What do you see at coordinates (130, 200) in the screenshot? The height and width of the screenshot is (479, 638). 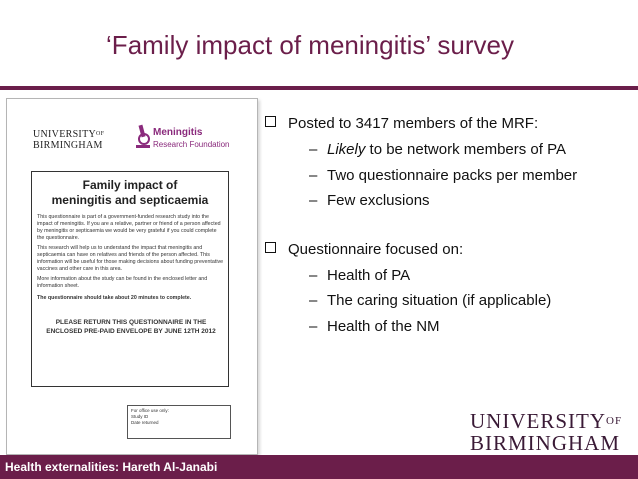 I see `doc-heading-line2: meningitis and septicaemia` at bounding box center [130, 200].